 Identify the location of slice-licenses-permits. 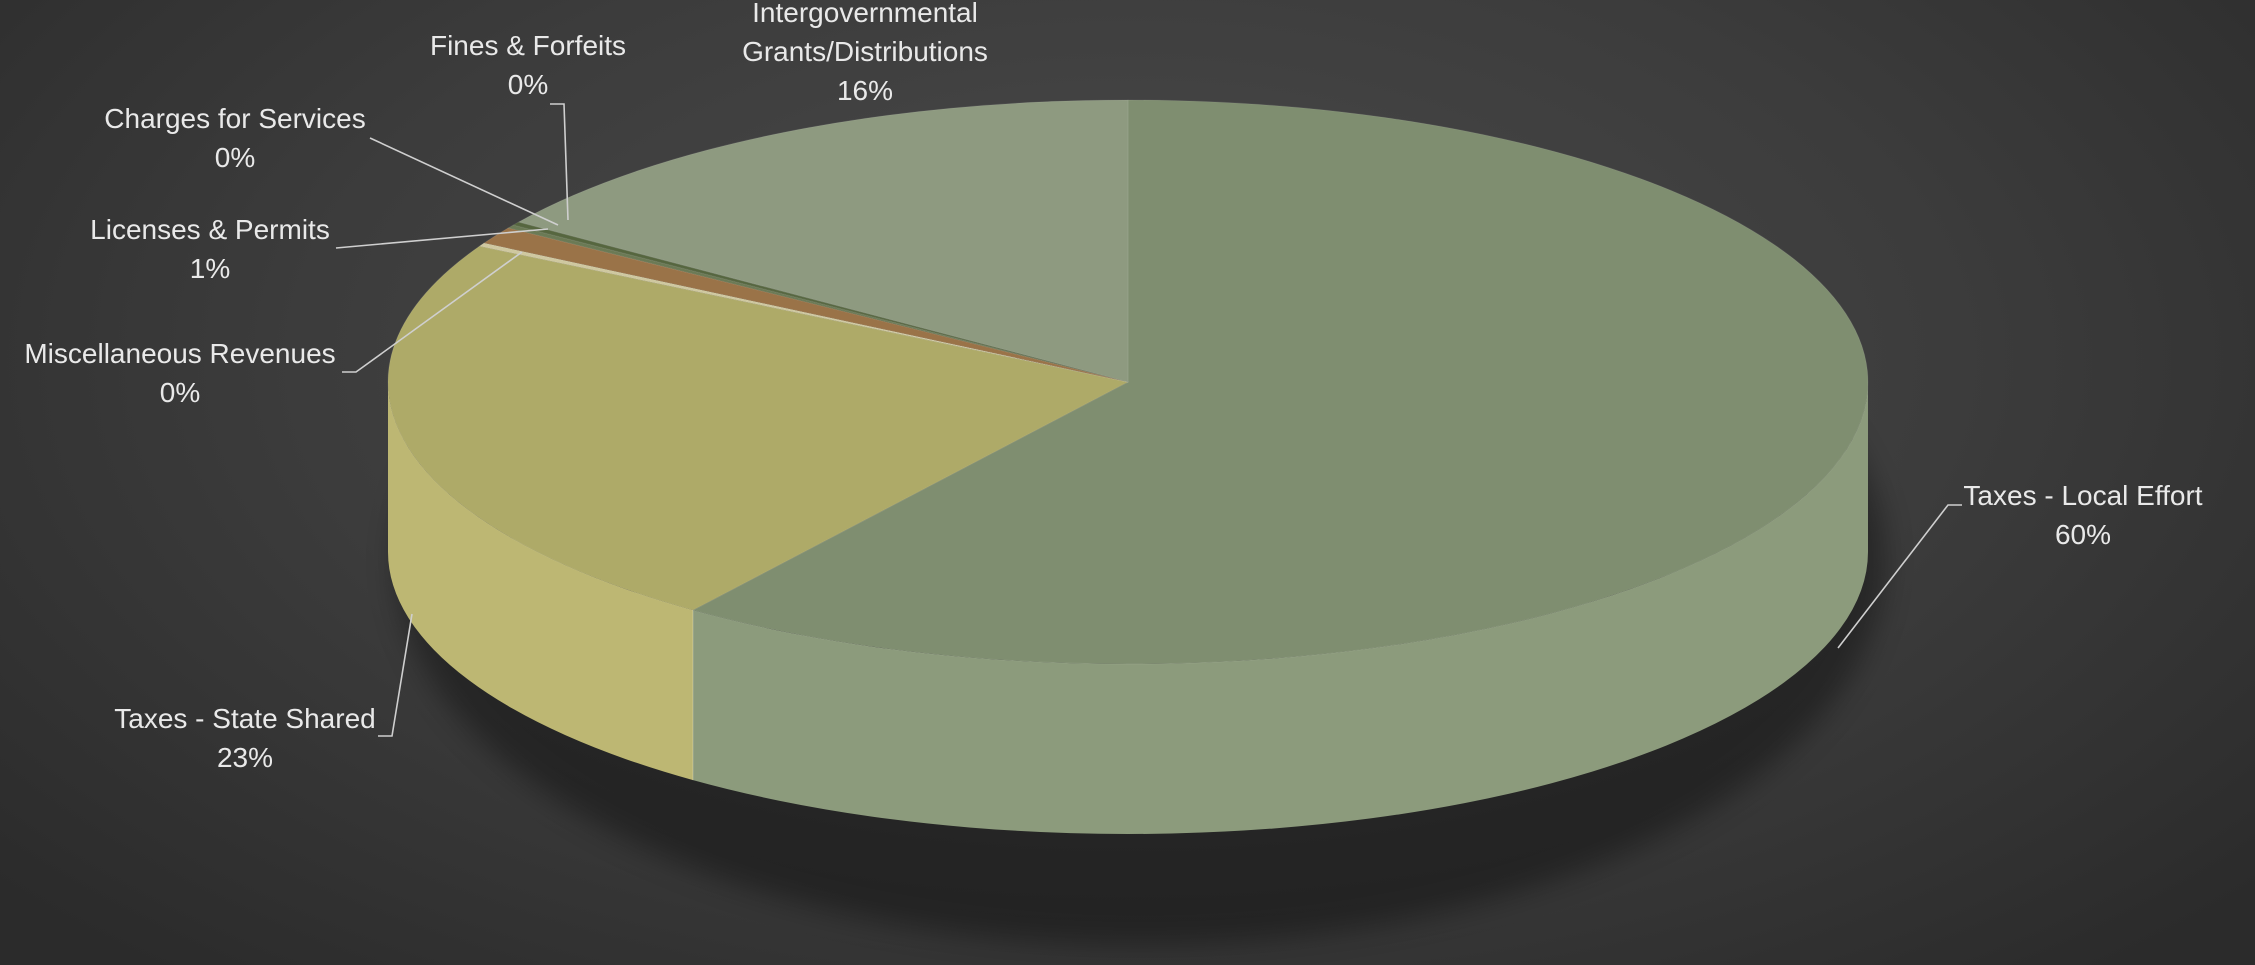
(805, 305).